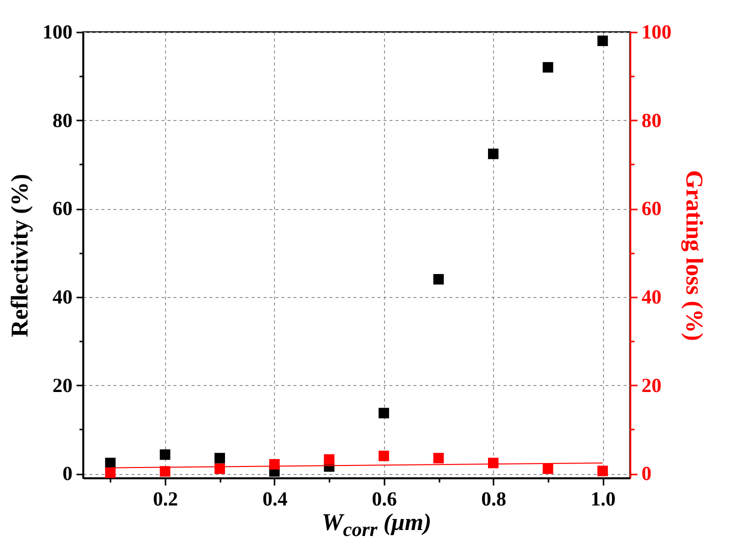 This screenshot has width=739, height=556. Describe the element at coordinates (652, 209) in the screenshot. I see `y2-tick-label: 60` at that location.